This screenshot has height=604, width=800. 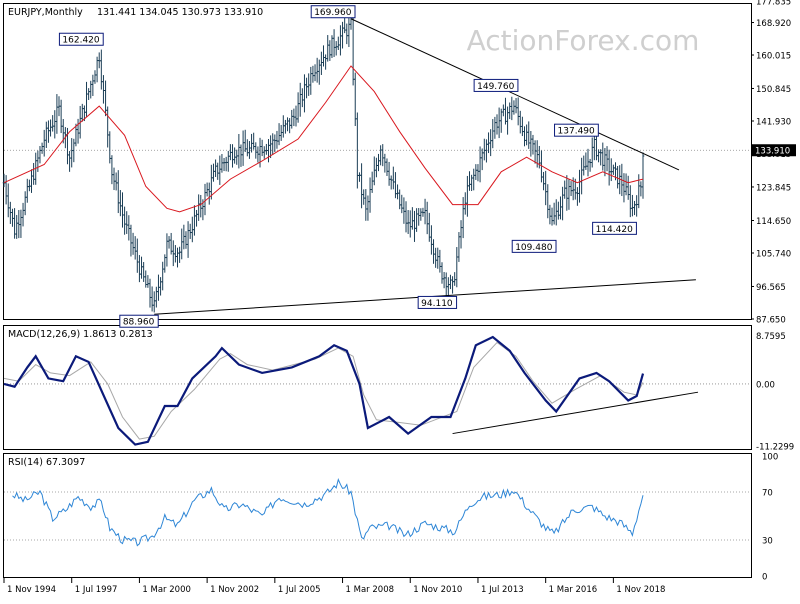 I want to click on rsi-y-tick-label: 70, so click(x=767, y=494).